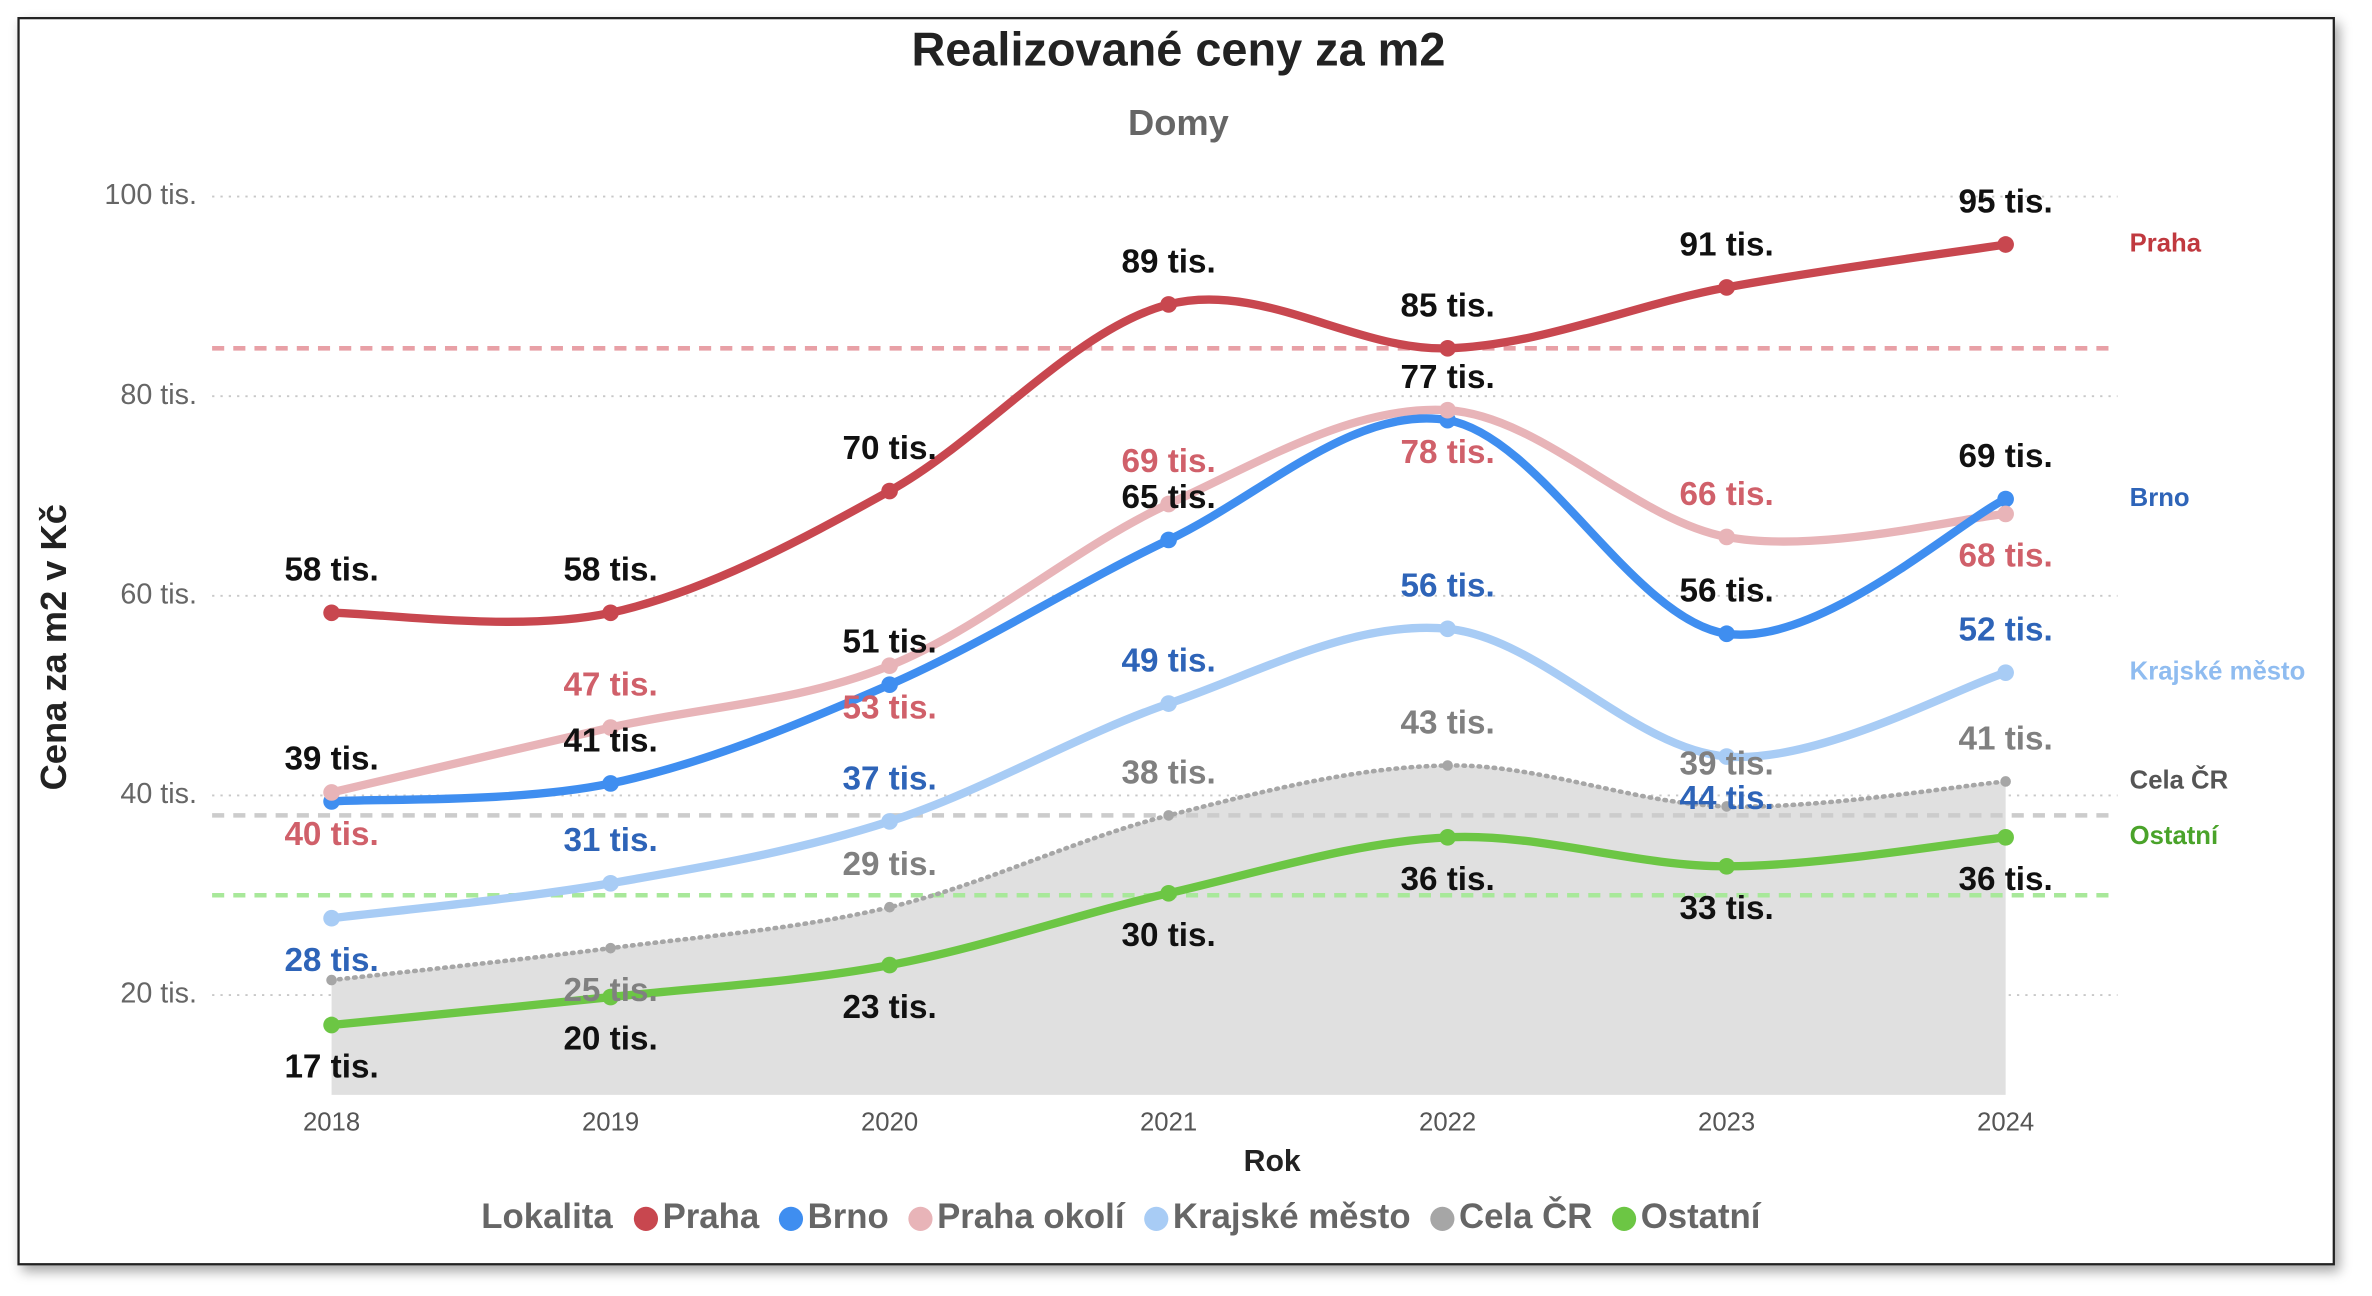  Describe the element at coordinates (2179, 779) in the screenshot. I see `end-label: Cela ČR` at that location.